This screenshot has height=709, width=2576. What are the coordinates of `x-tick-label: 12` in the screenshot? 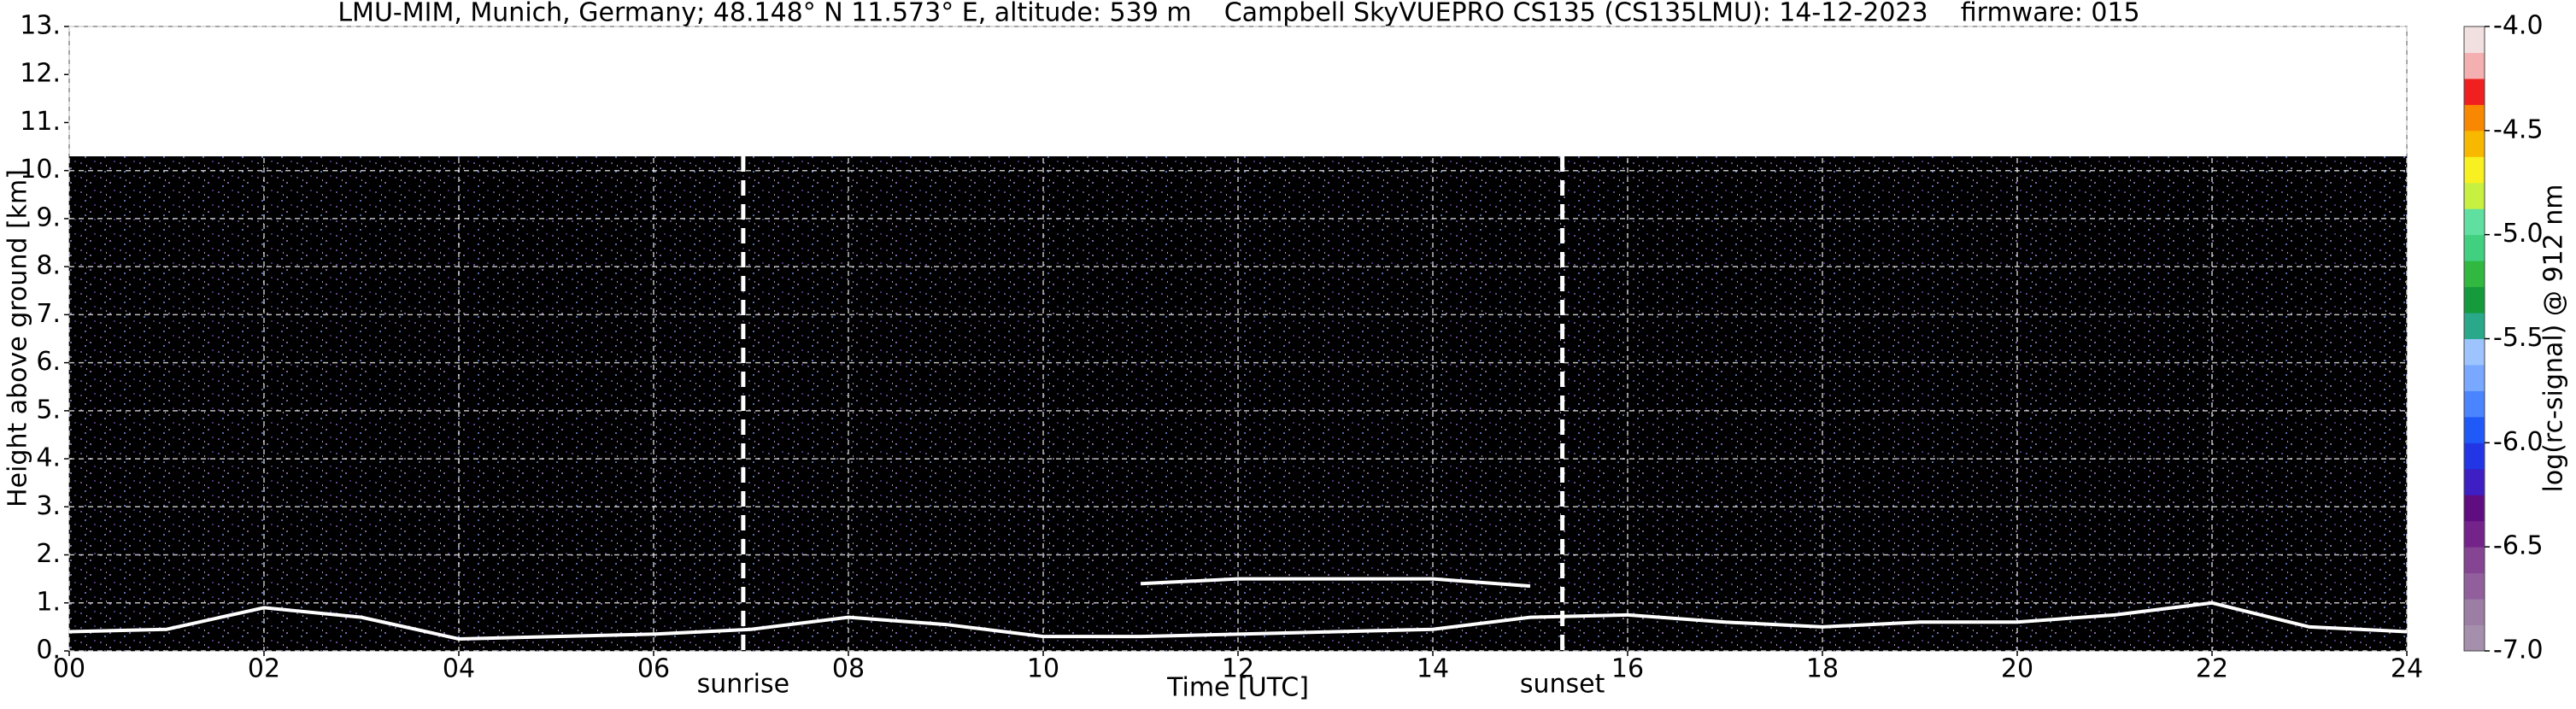 It's located at (1238, 669).